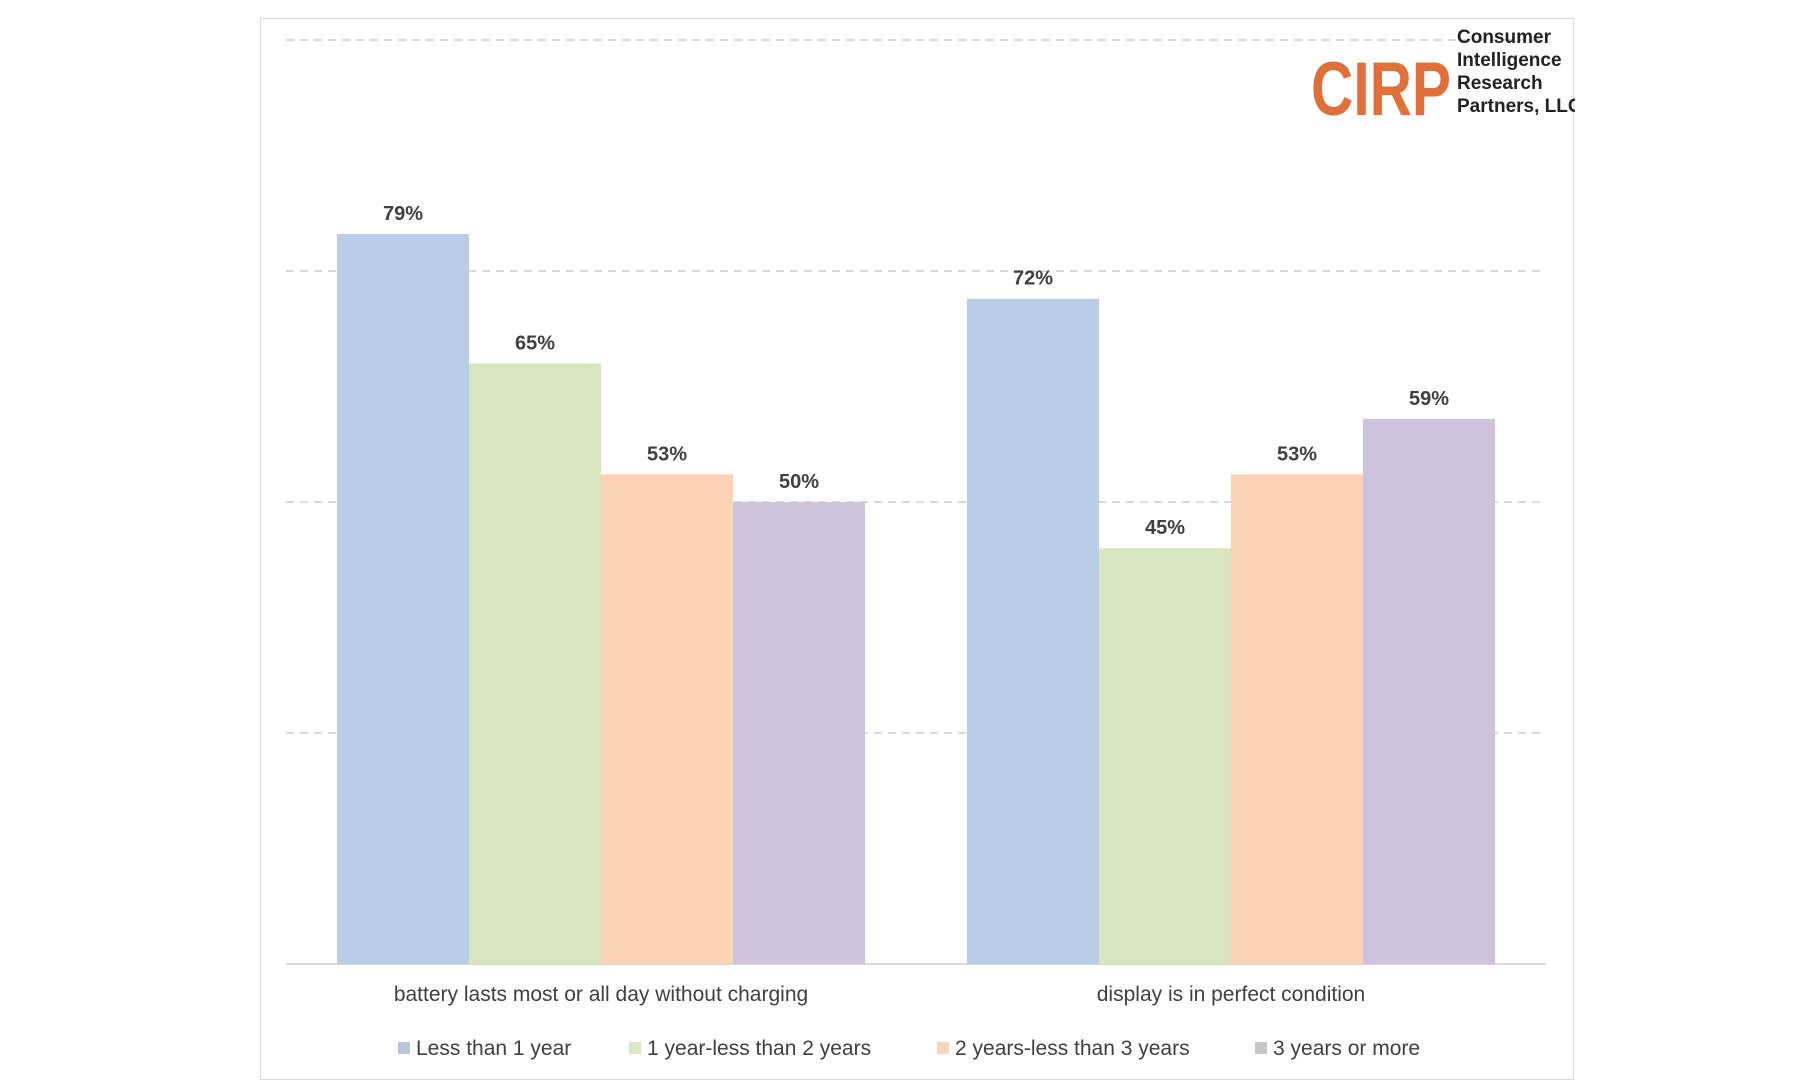  Describe the element at coordinates (403, 214) in the screenshot. I see `data-label-0-0: 79%` at that location.